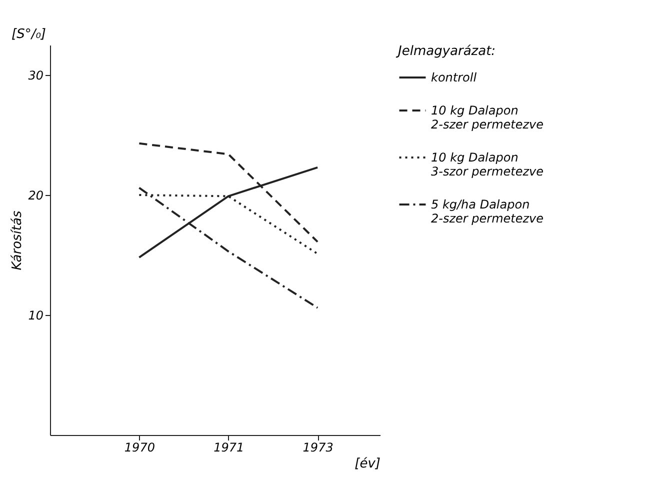 This screenshot has height=477, width=655. I want to click on legend-title: Jelmagyarázat:, so click(445, 51).